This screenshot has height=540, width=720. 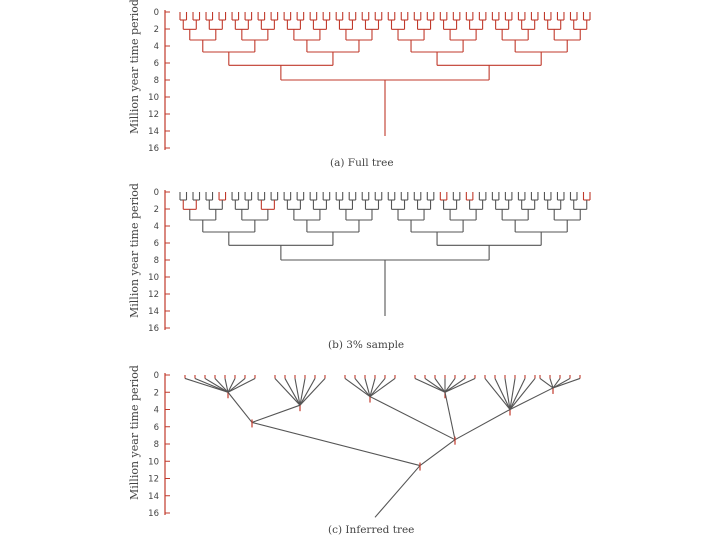 What do you see at coordinates (371, 530) in the screenshot?
I see `panel-caption: (c) Inferred tree` at bounding box center [371, 530].